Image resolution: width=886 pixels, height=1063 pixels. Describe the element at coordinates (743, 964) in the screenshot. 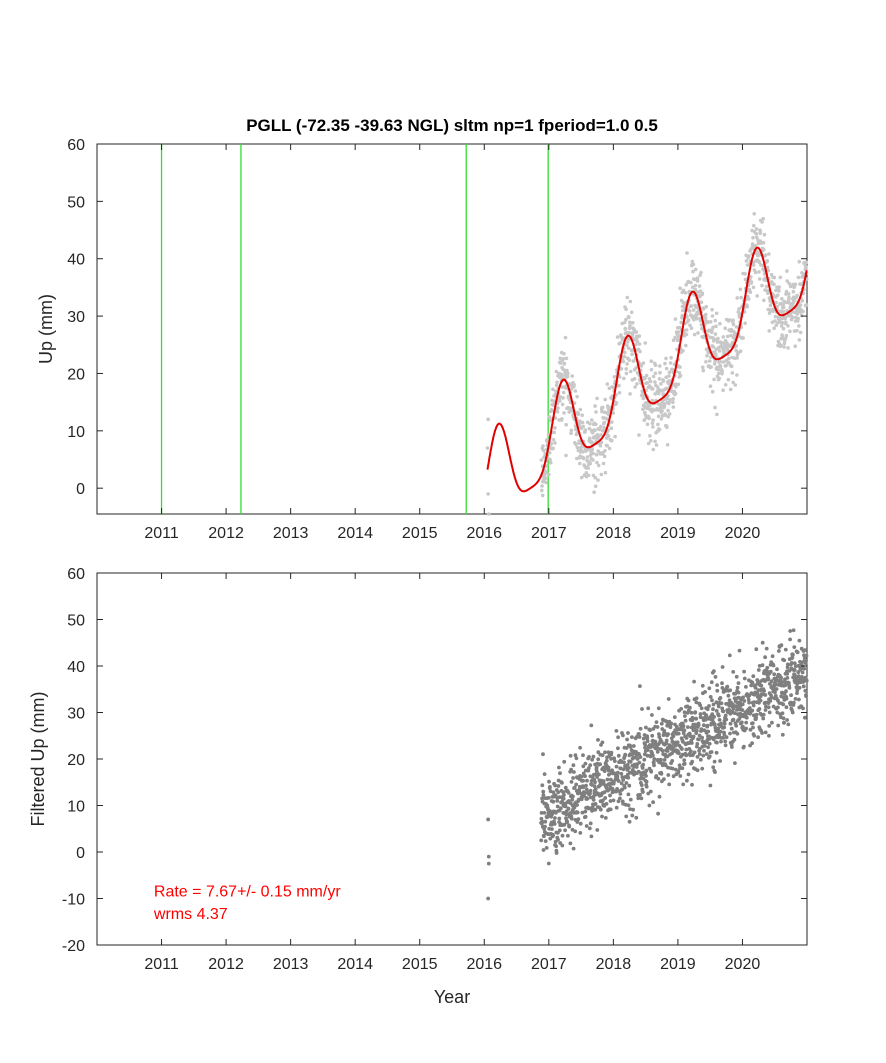

I see `x-tick-label: 2020` at that location.